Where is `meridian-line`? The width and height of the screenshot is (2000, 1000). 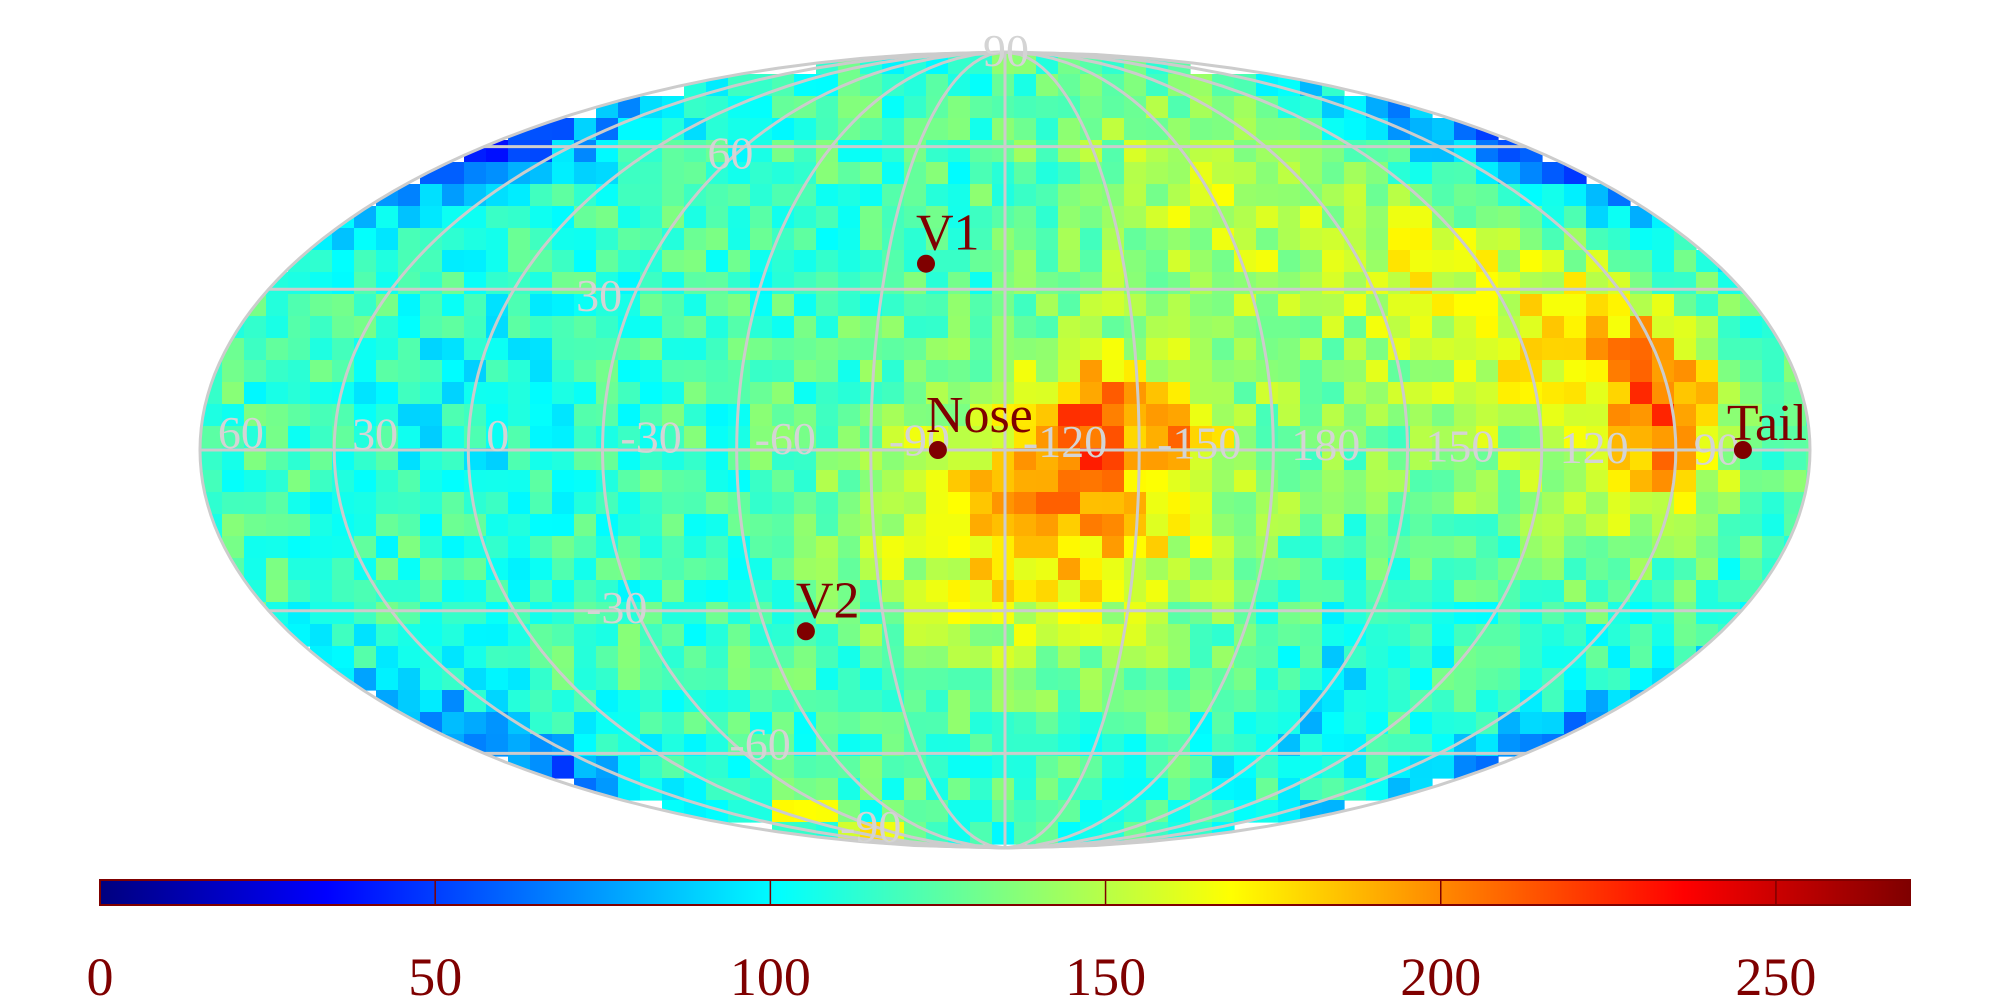
meridian-line is located at coordinates (937, 450).